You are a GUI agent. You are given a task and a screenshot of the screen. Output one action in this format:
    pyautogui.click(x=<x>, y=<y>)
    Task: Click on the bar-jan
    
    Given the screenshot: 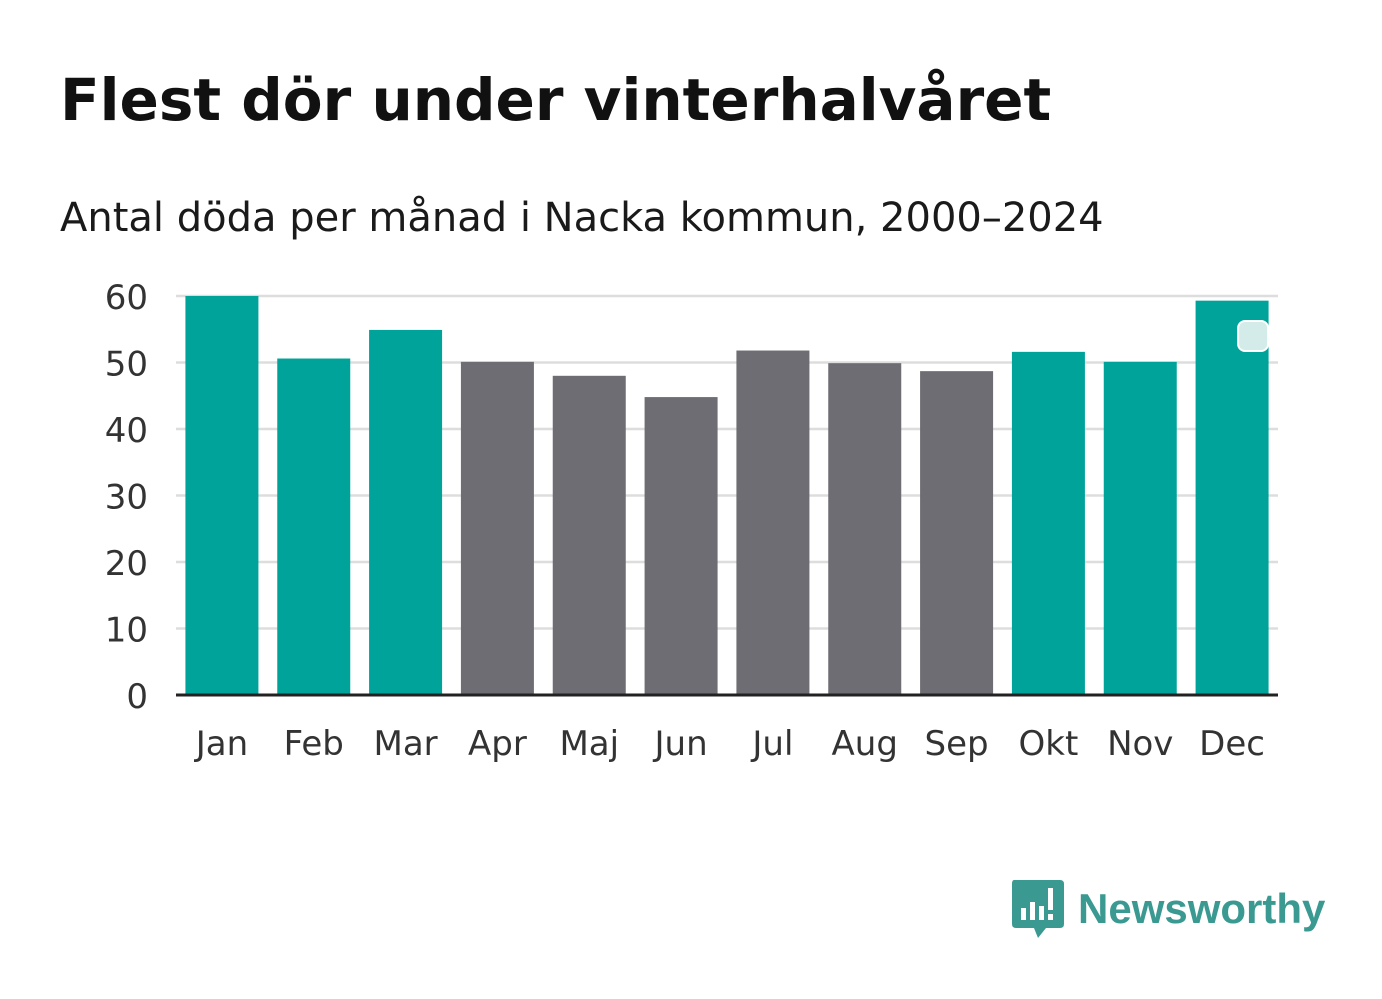 What is the action you would take?
    pyautogui.click(x=222, y=495)
    